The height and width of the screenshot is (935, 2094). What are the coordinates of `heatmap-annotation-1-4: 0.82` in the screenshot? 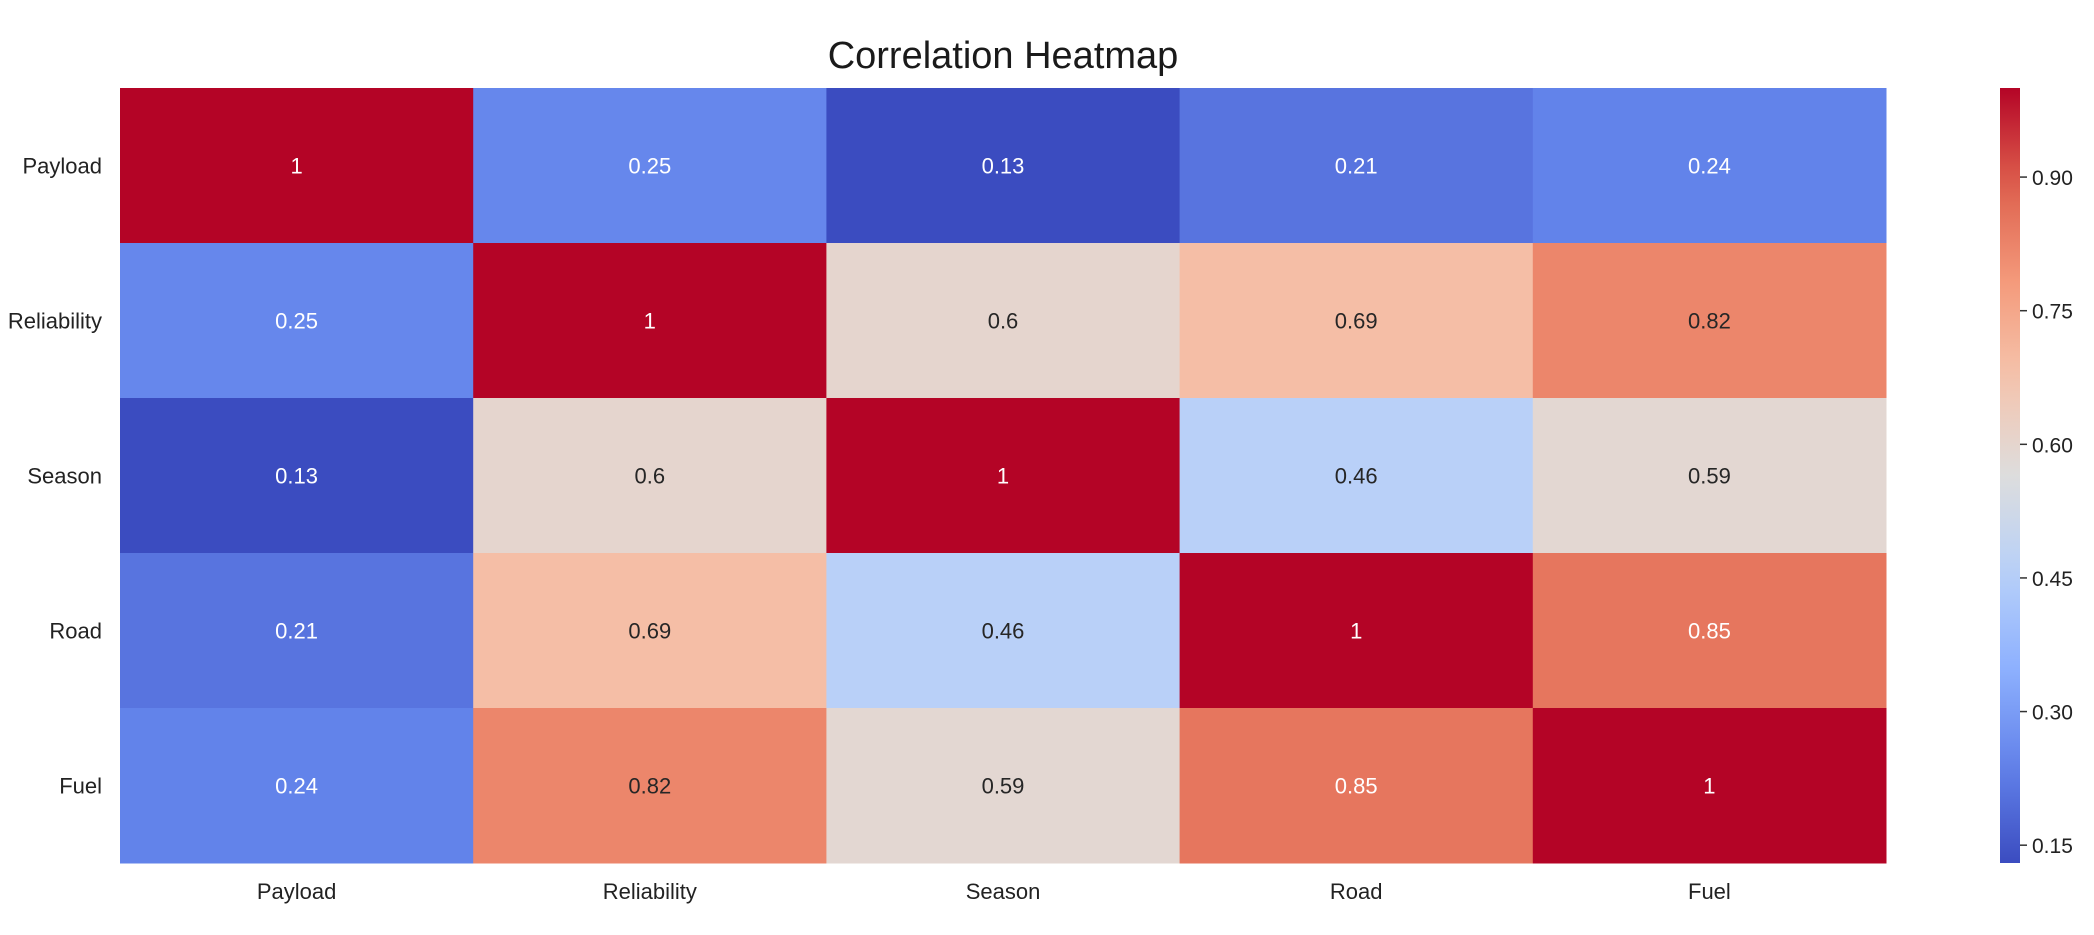 It's located at (1709, 321).